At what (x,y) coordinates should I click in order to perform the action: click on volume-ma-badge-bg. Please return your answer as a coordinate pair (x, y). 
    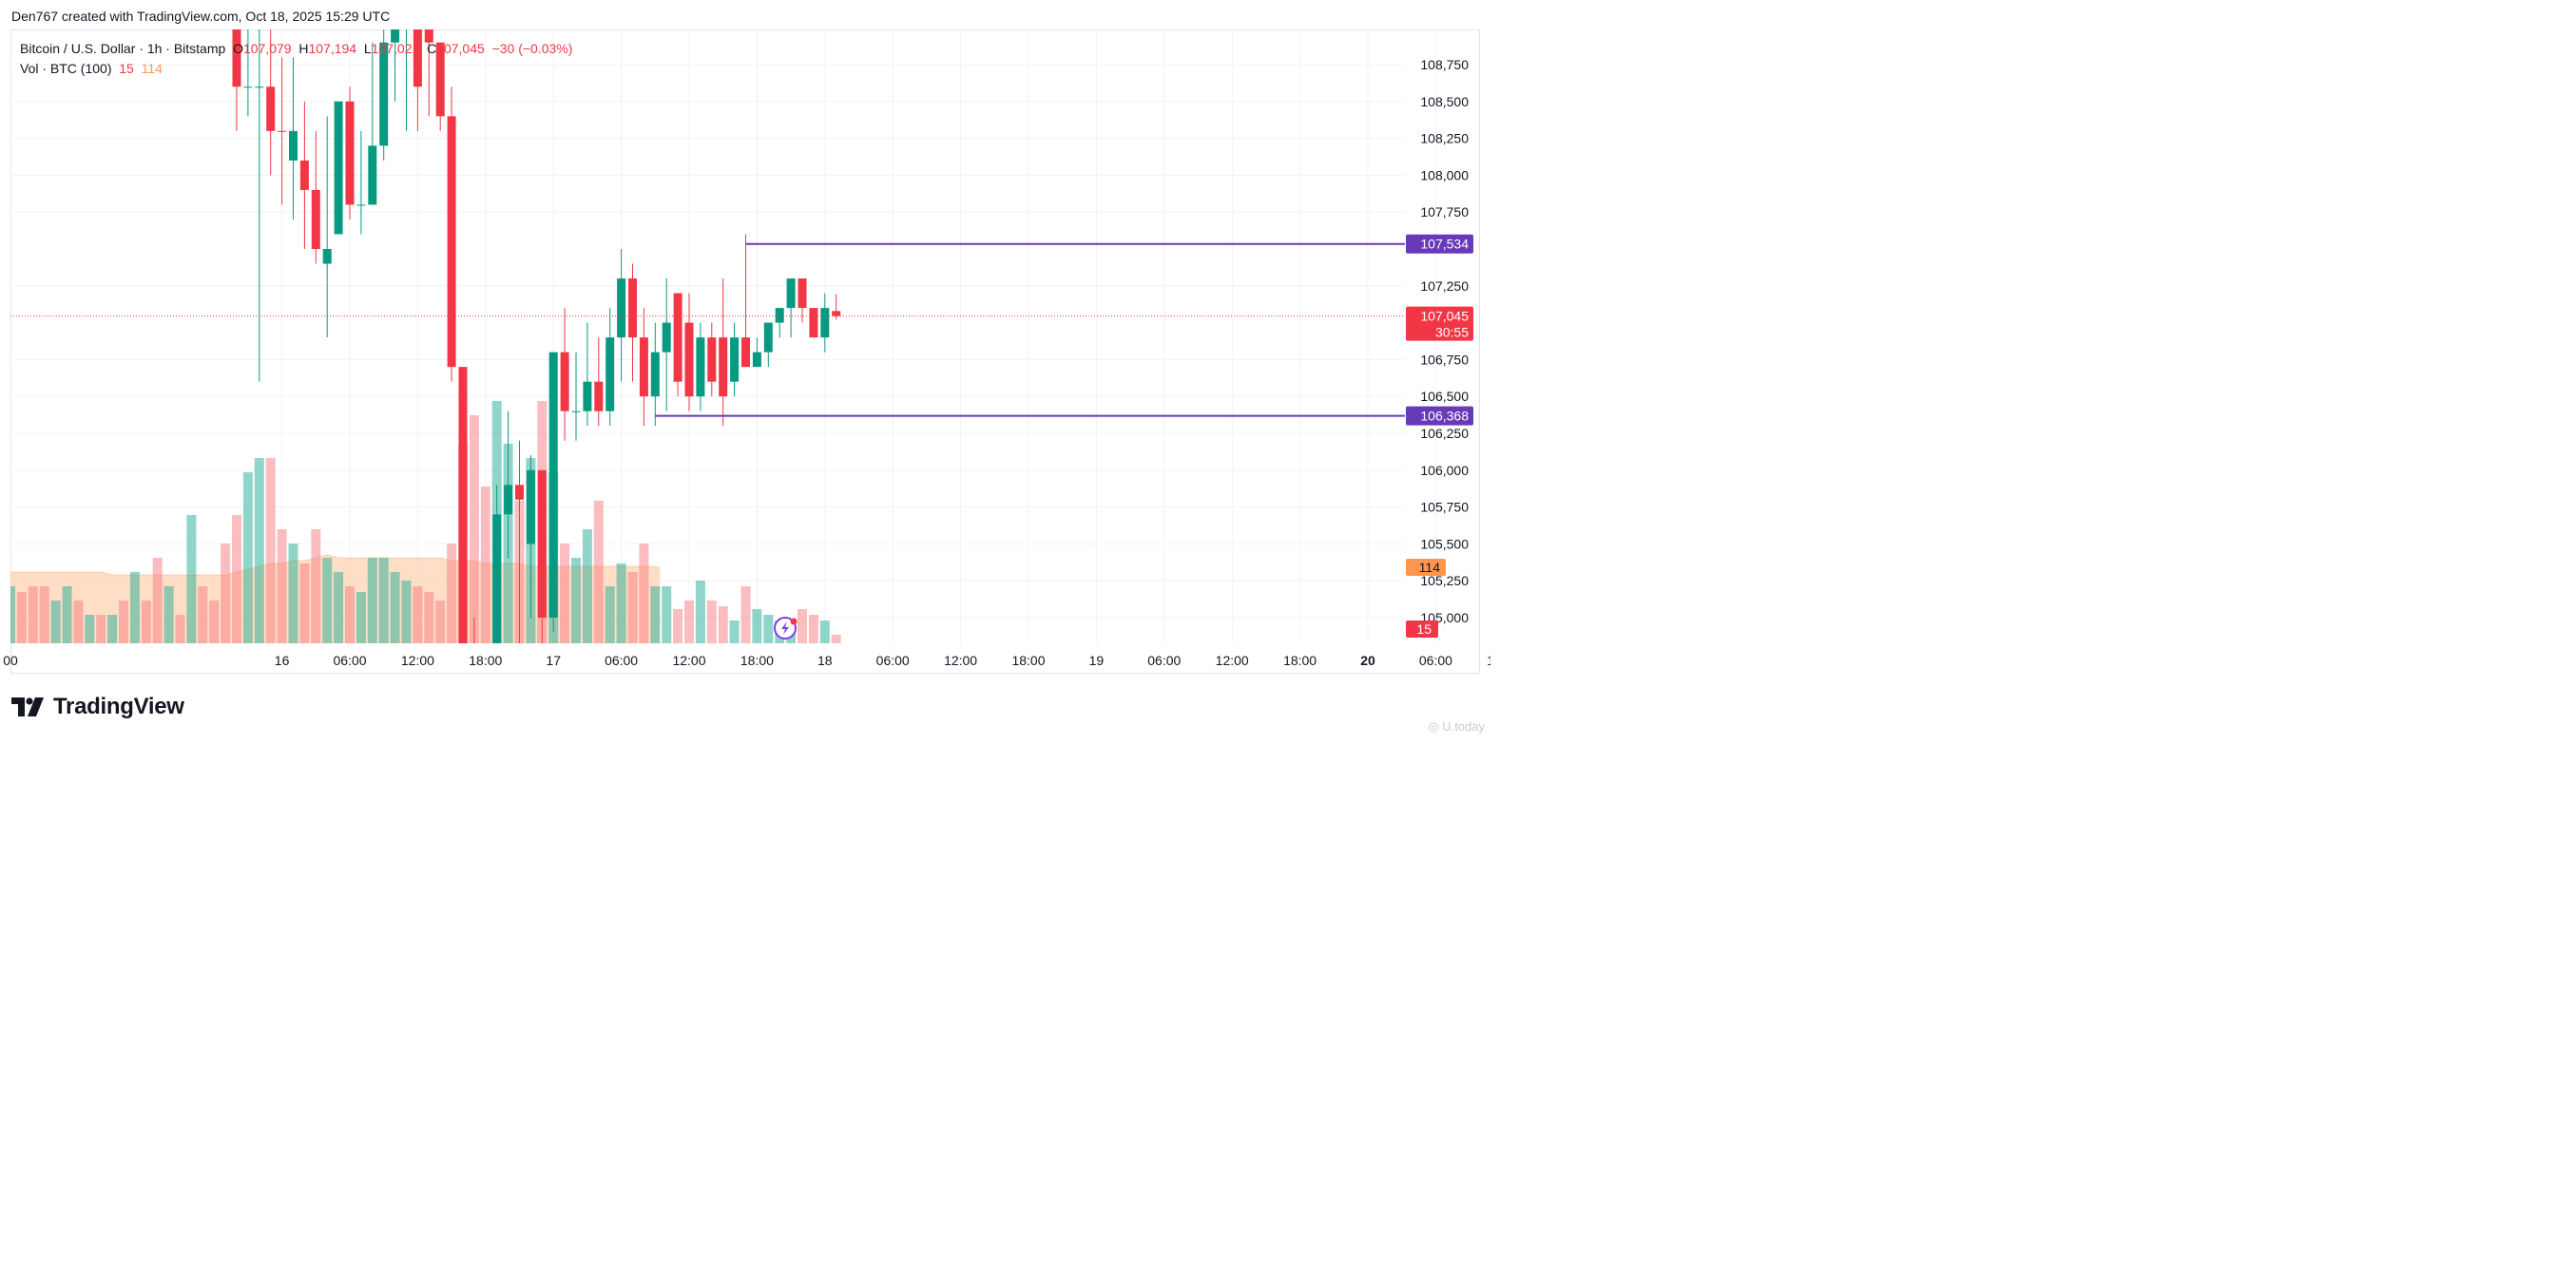
    Looking at the image, I should click on (1426, 567).